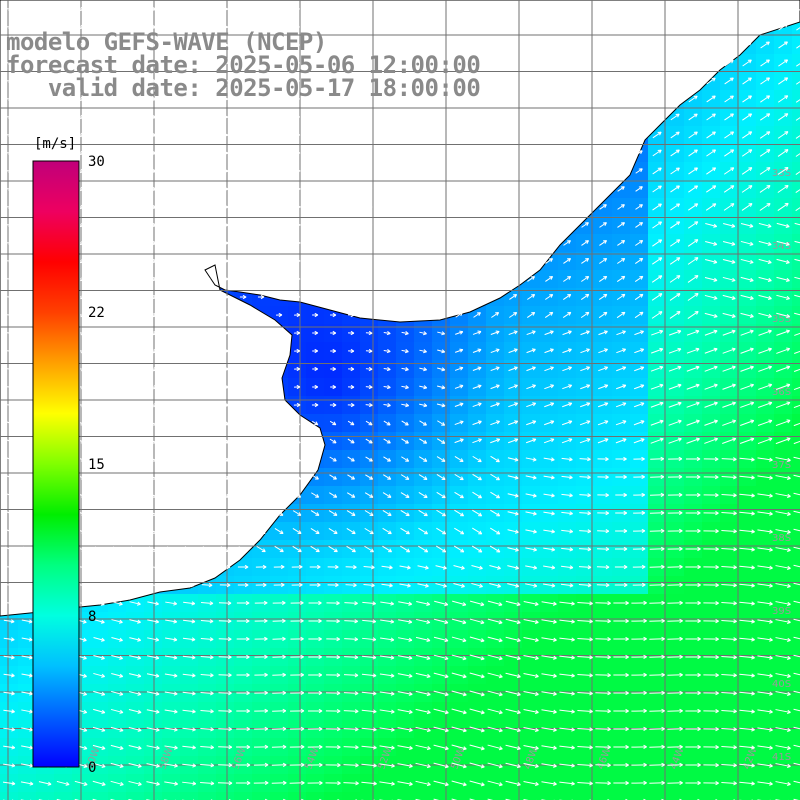  I want to click on colorbar-gradient, so click(56, 464).